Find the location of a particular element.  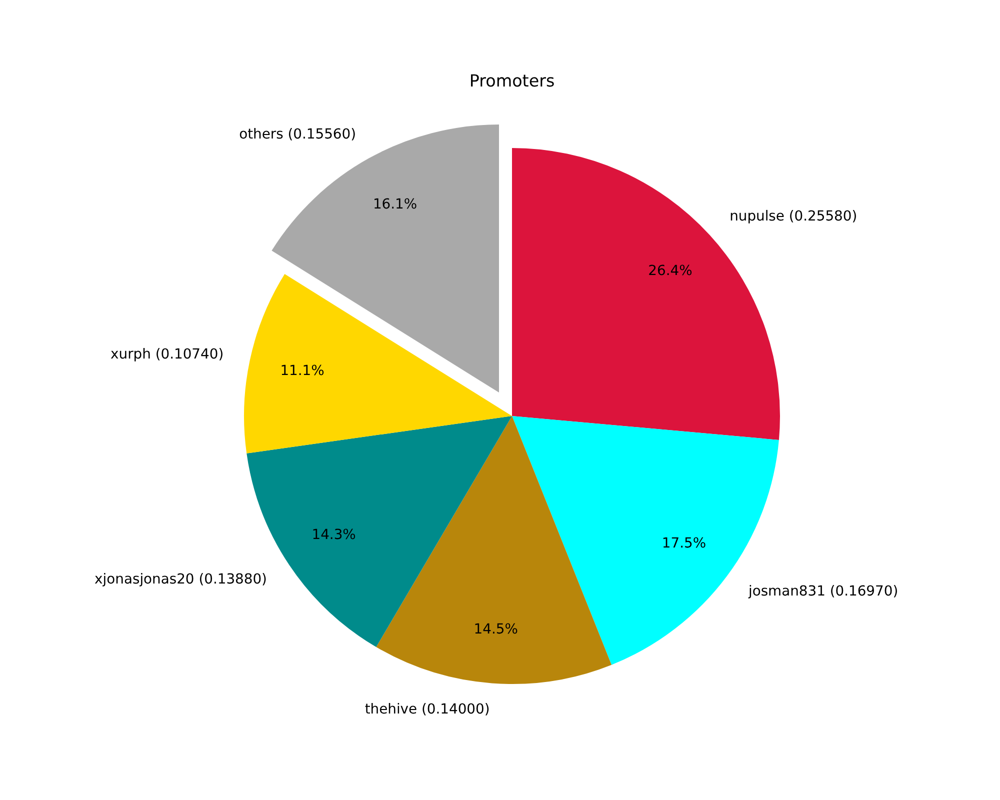

data-label: 14.3% is located at coordinates (334, 534).